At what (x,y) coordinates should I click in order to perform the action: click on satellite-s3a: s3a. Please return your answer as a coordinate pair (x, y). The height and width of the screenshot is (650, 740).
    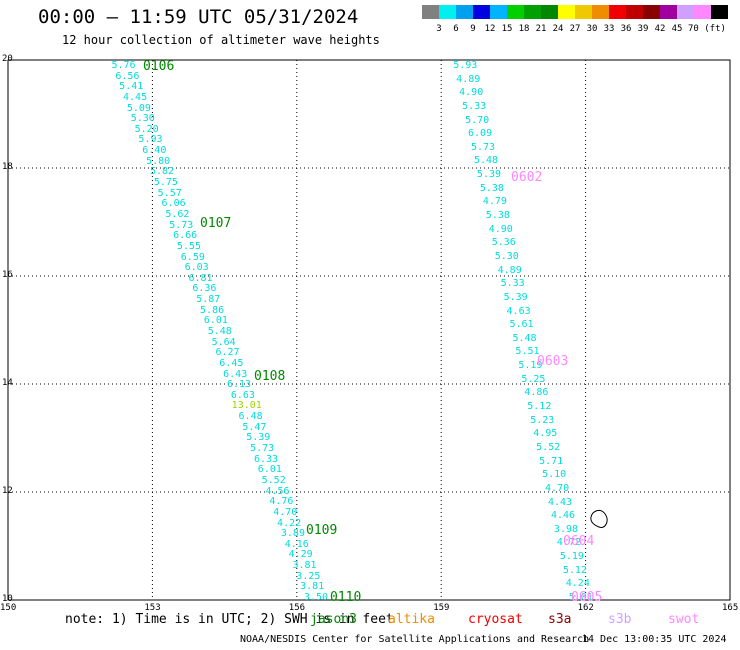
    Looking at the image, I should click on (560, 619).